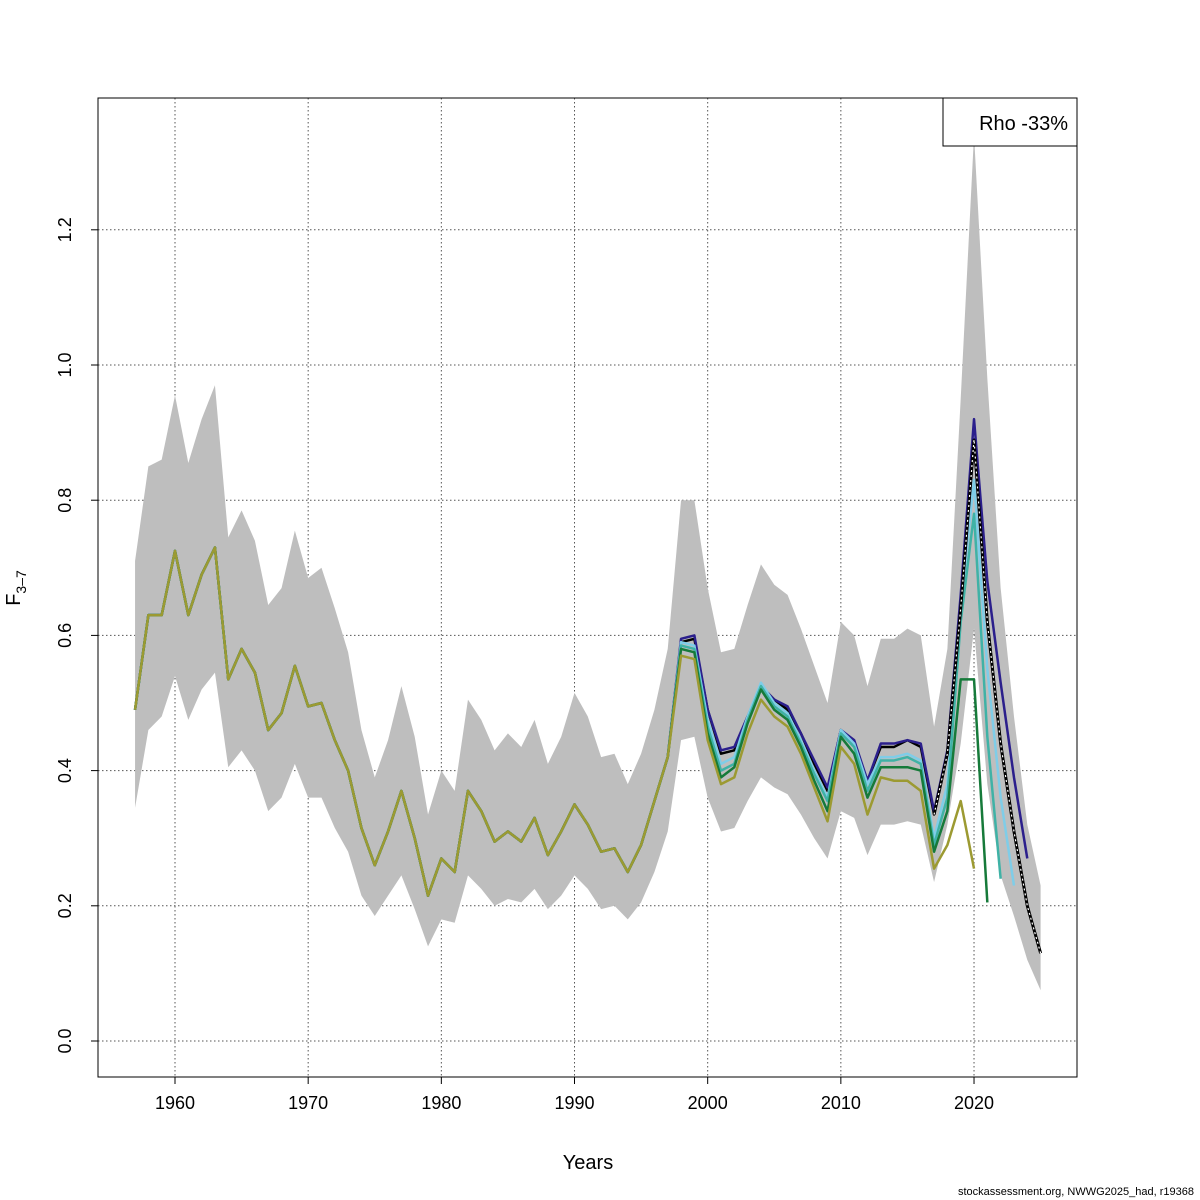 The width and height of the screenshot is (1200, 1200). I want to click on y-tick-label: 1.2, so click(65, 229).